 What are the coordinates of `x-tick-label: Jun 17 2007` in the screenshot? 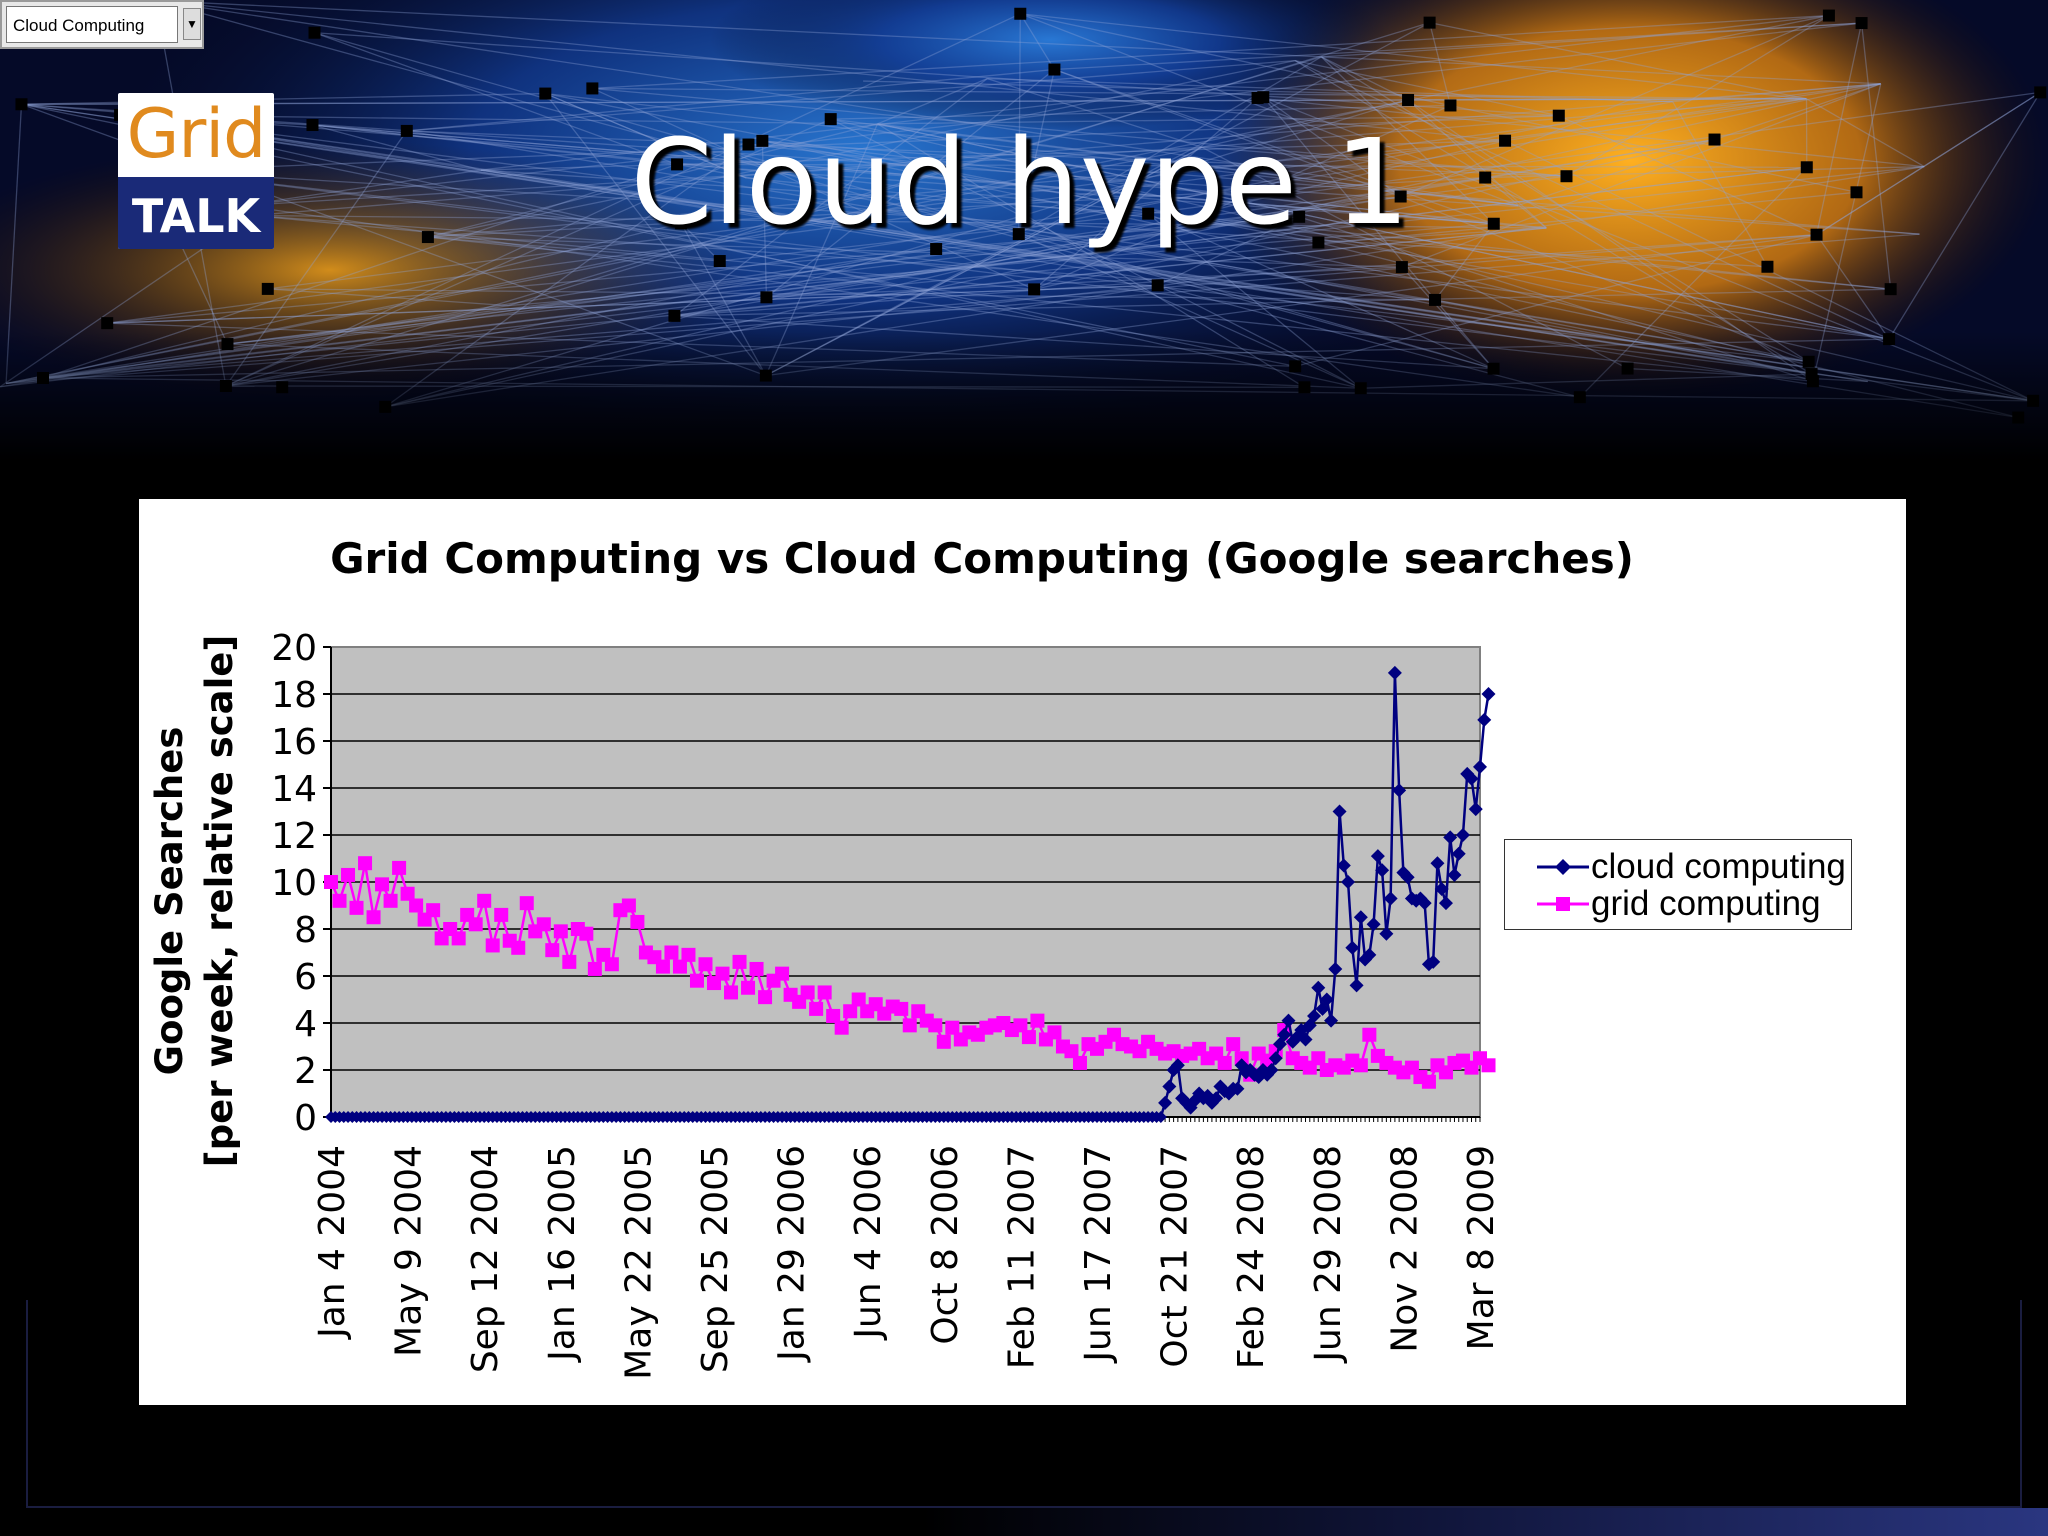 It's located at (1098, 1254).